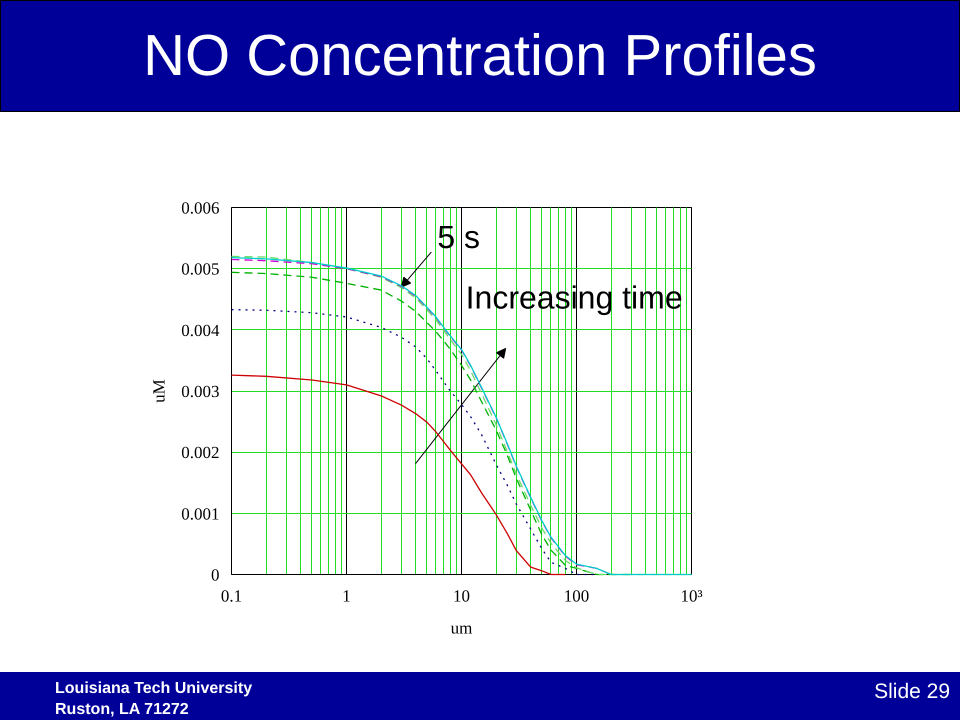 The width and height of the screenshot is (960, 720). I want to click on y-tick-label: 0.003, so click(200, 391).